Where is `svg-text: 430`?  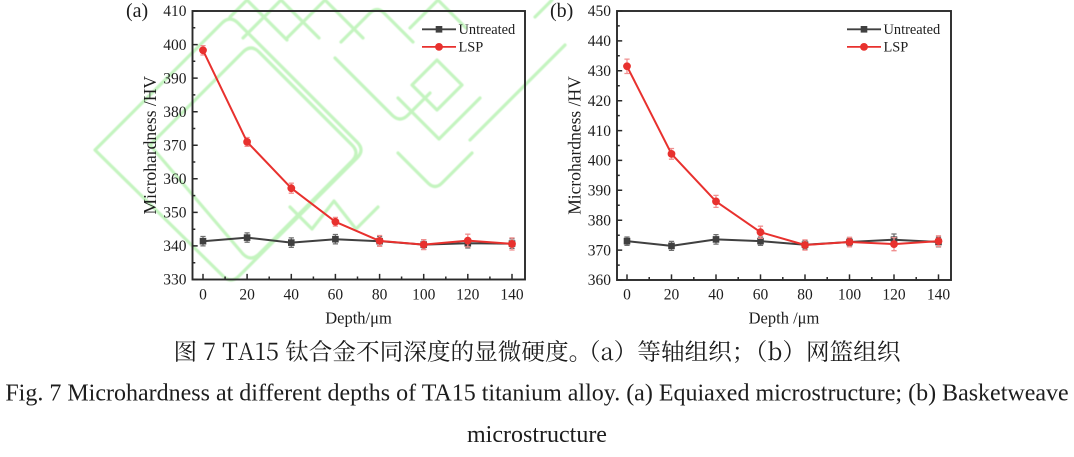
svg-text: 430 is located at coordinates (600, 71).